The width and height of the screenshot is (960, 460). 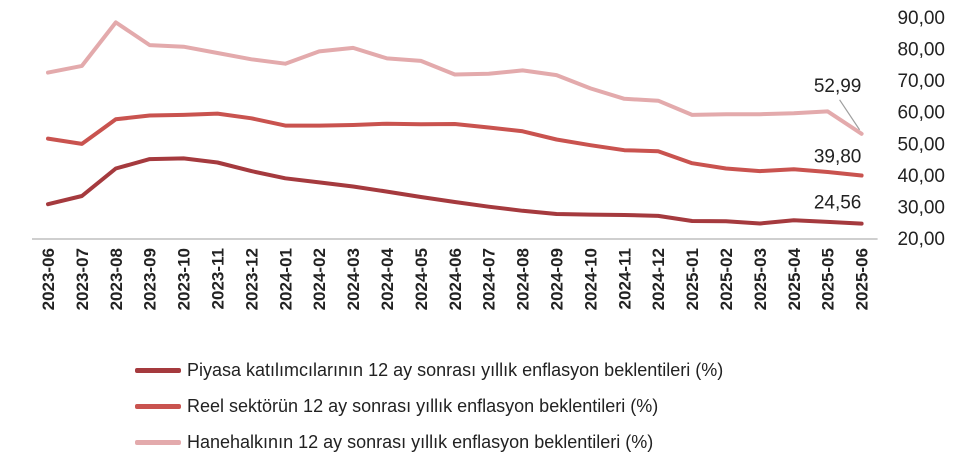 What do you see at coordinates (387, 278) in the screenshot?
I see `x-tick-label: 2024-04` at bounding box center [387, 278].